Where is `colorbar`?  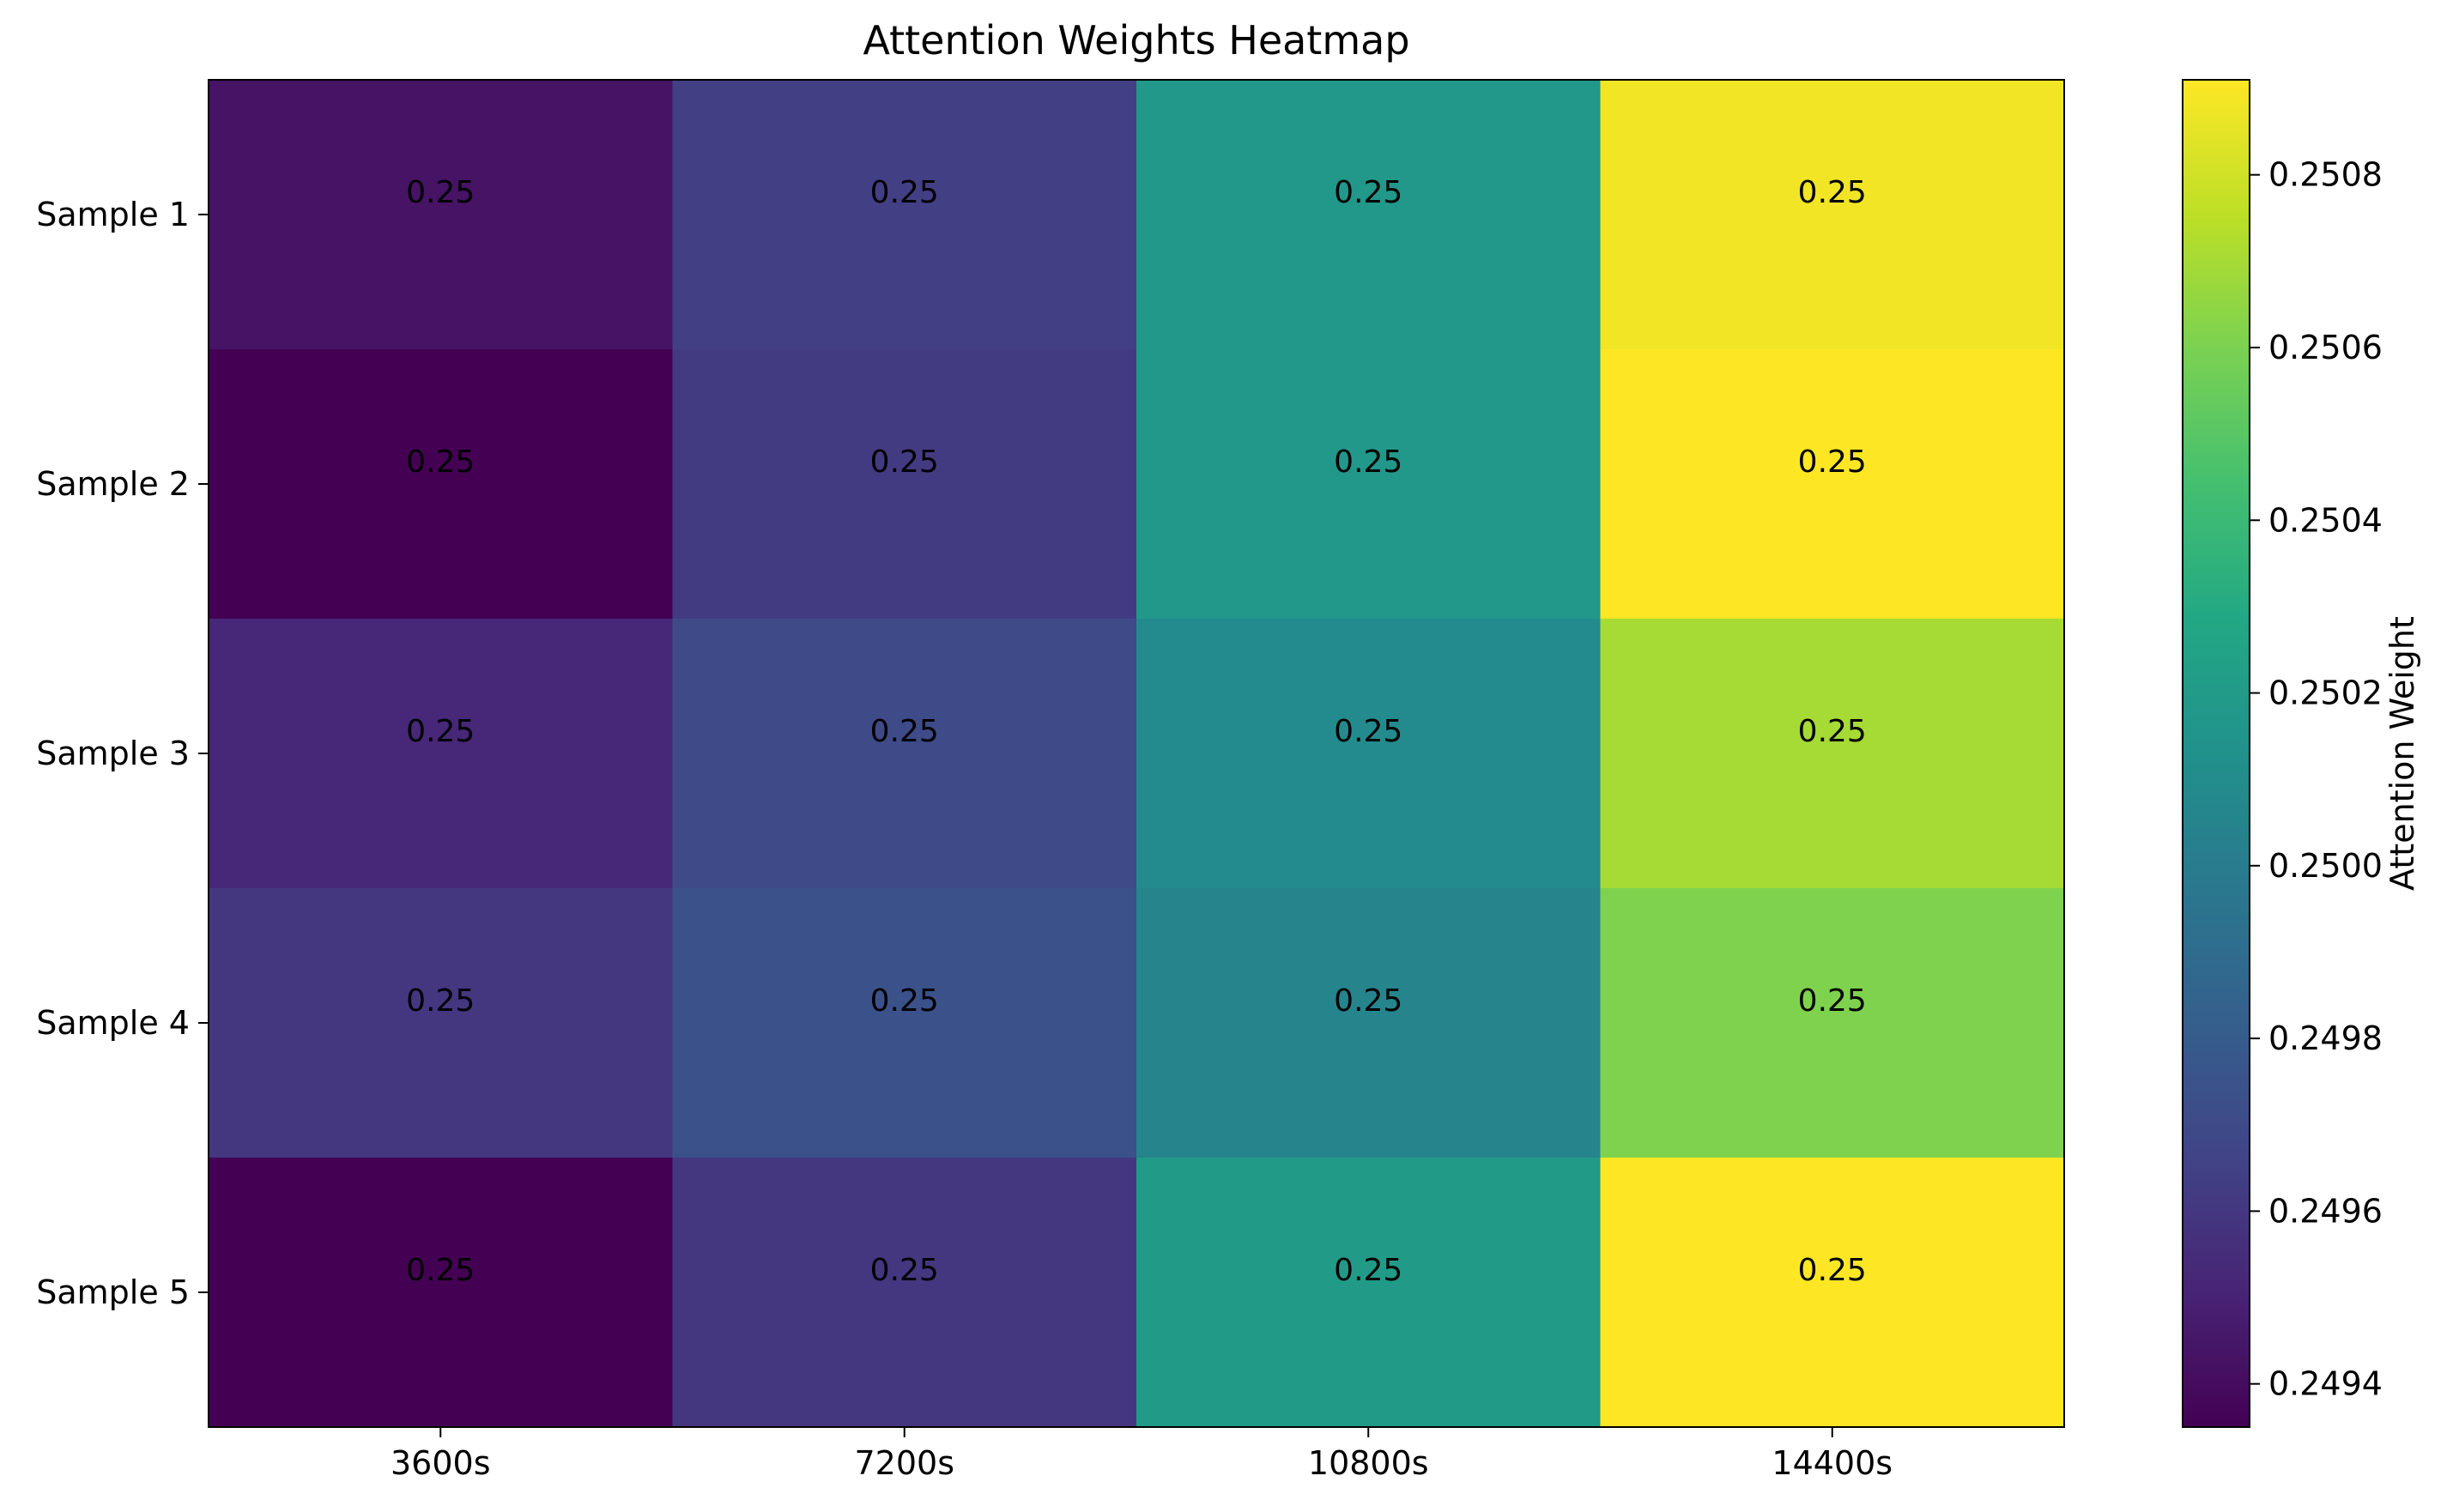
colorbar is located at coordinates (2216, 753).